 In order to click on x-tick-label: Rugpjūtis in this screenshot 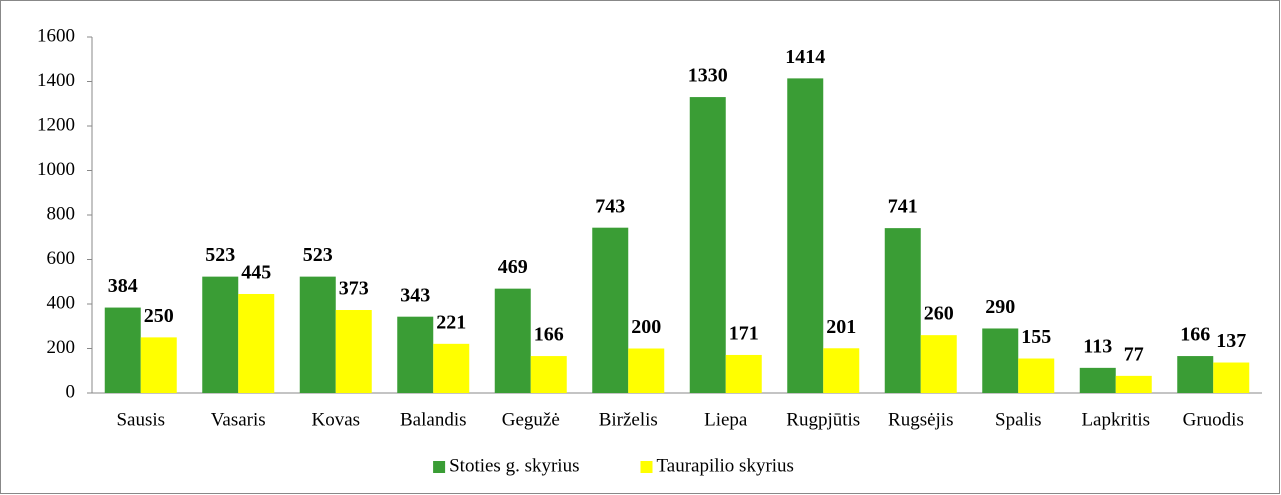, I will do `click(823, 419)`.